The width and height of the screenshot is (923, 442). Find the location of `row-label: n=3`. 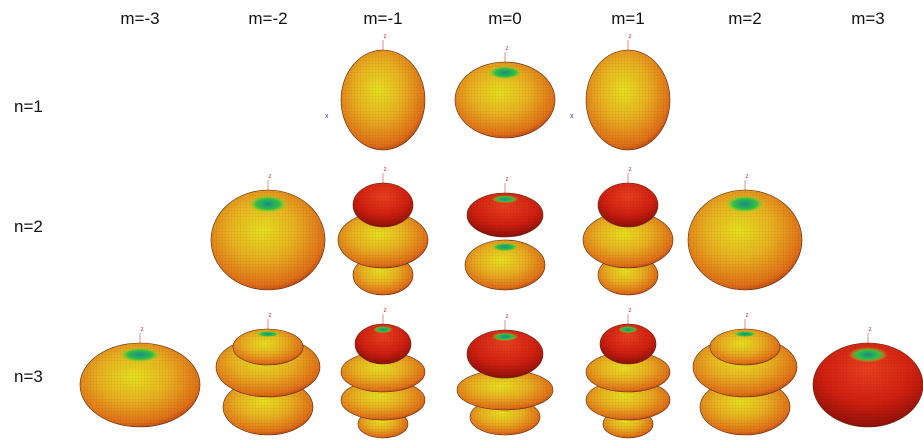

row-label: n=3 is located at coordinates (28, 376).